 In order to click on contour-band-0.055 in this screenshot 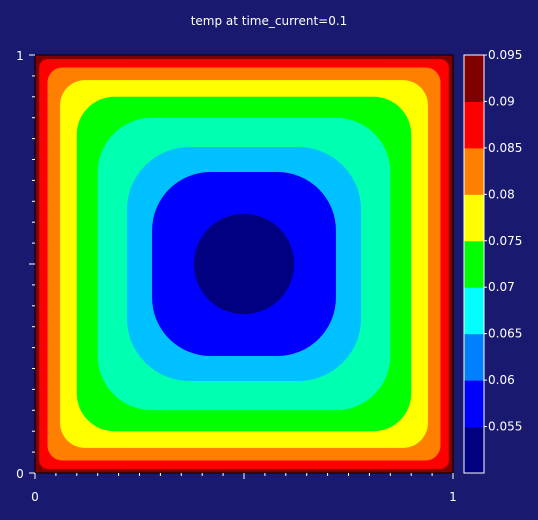, I will do `click(244, 264)`.